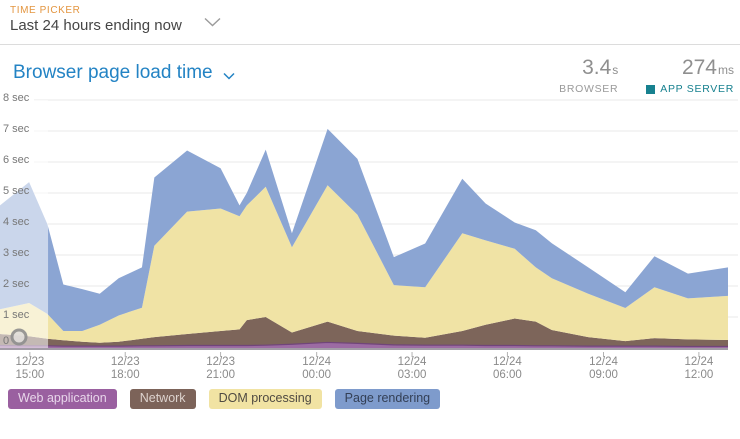 The width and height of the screenshot is (740, 439). Describe the element at coordinates (589, 89) in the screenshot. I see `browser-metric-label: BROWSER` at that location.